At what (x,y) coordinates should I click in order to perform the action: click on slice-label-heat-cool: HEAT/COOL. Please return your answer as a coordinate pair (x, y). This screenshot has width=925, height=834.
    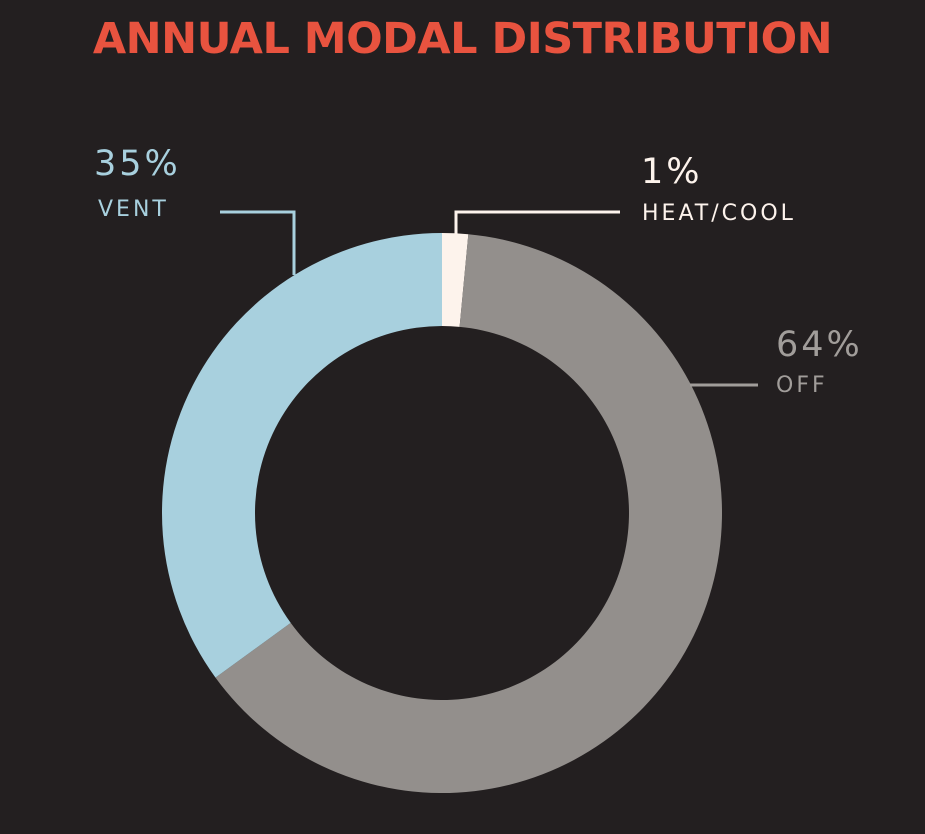
    Looking at the image, I should click on (719, 213).